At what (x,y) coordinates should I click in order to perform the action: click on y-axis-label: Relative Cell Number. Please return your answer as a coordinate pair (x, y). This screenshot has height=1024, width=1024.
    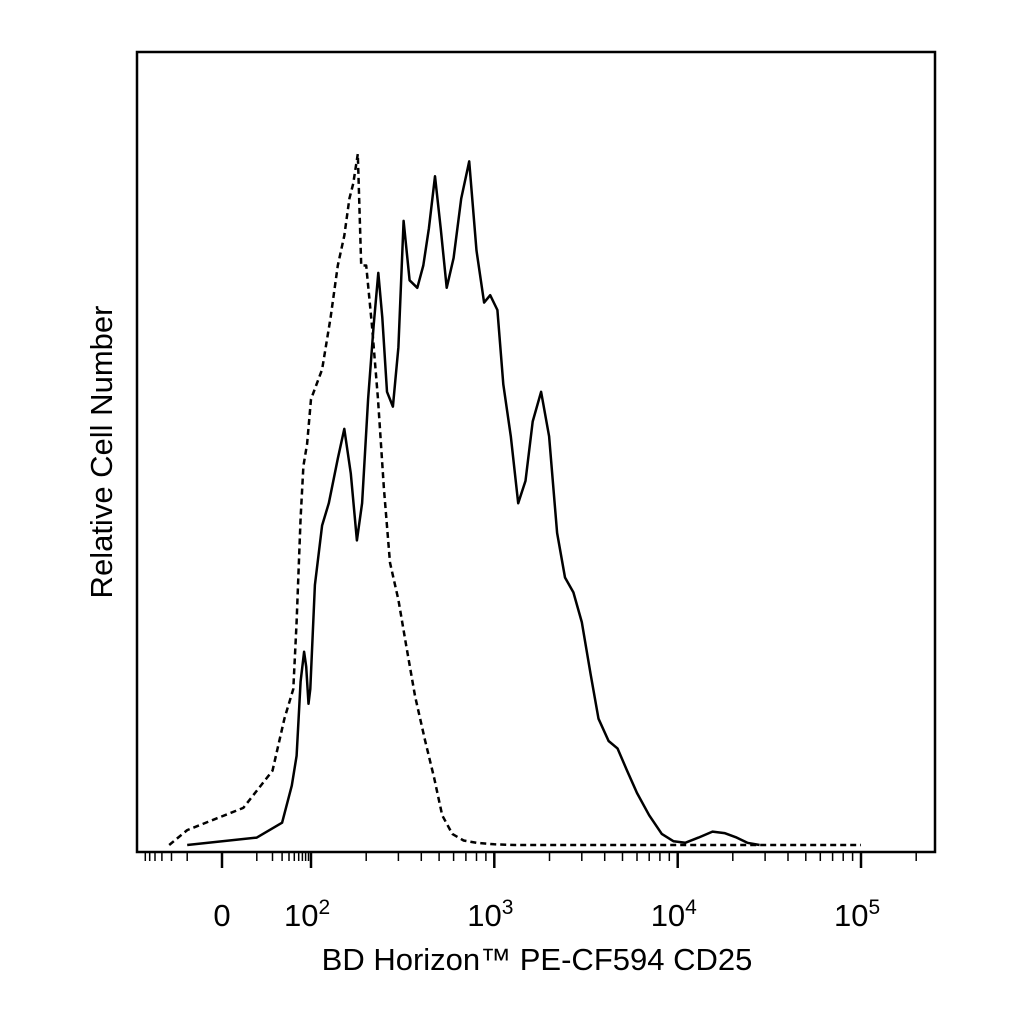
    Looking at the image, I should click on (101, 452).